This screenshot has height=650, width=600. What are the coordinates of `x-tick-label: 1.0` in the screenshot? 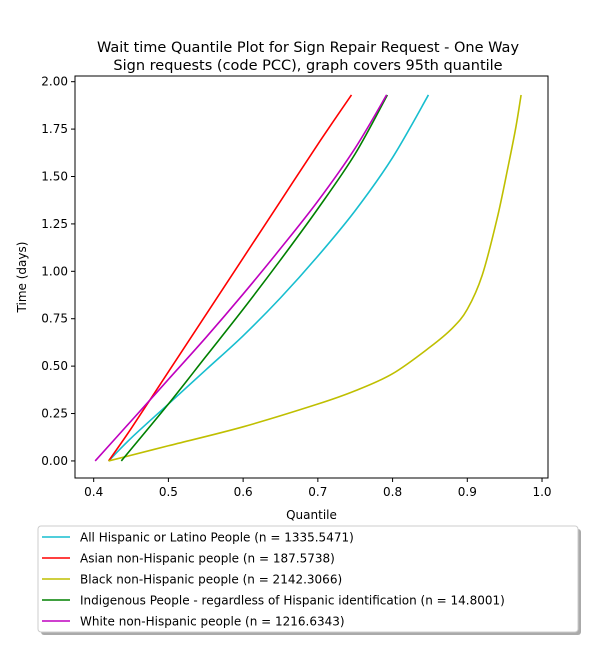 It's located at (541, 492).